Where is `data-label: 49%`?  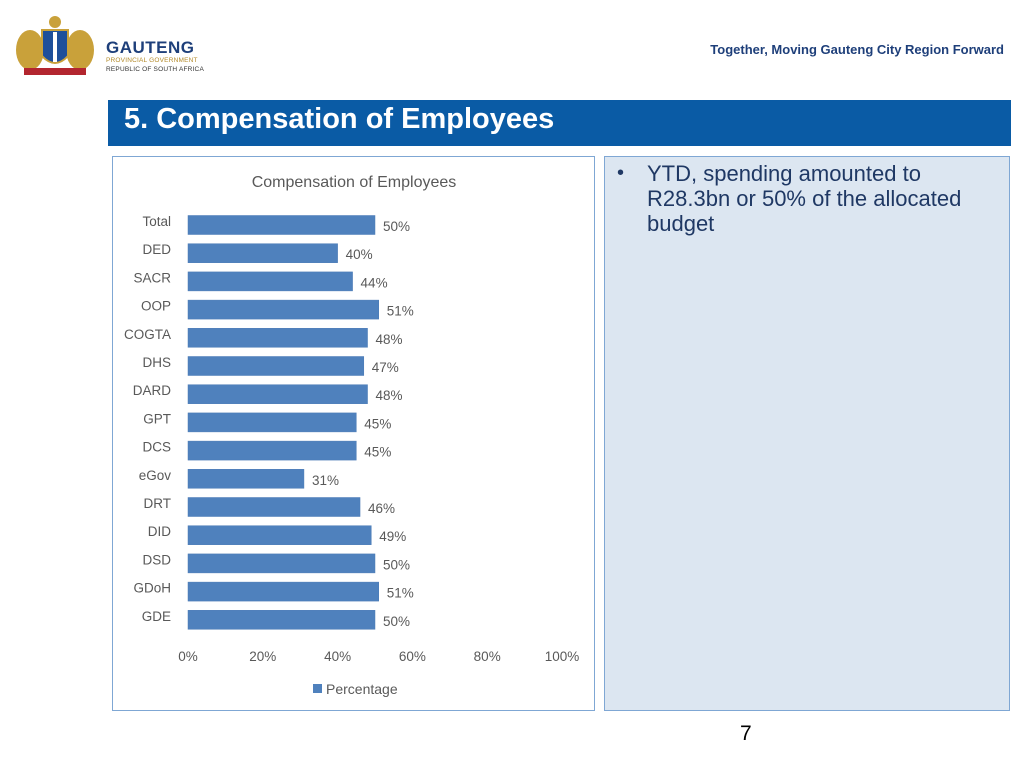
data-label: 49% is located at coordinates (392, 536).